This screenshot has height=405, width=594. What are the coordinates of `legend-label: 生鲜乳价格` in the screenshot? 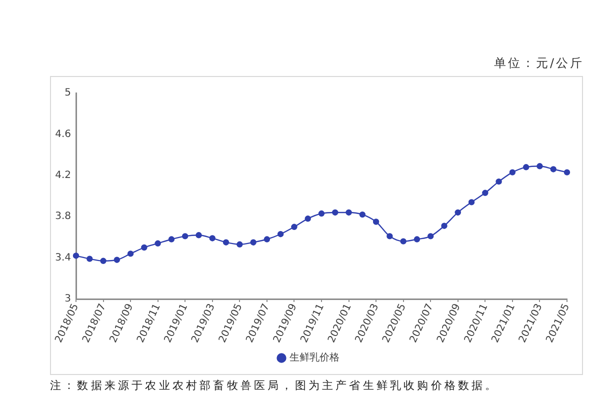 It's located at (315, 358).